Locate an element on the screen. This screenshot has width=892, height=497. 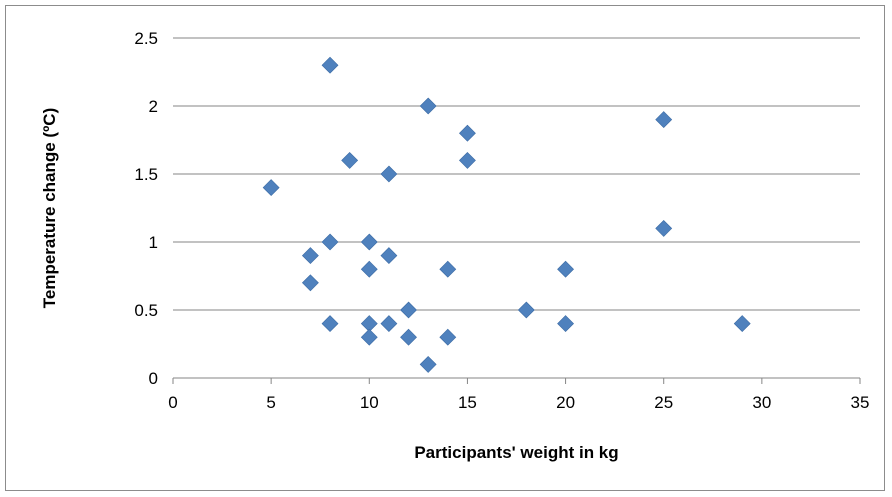
y-tick-label: 2 is located at coordinates (153, 106).